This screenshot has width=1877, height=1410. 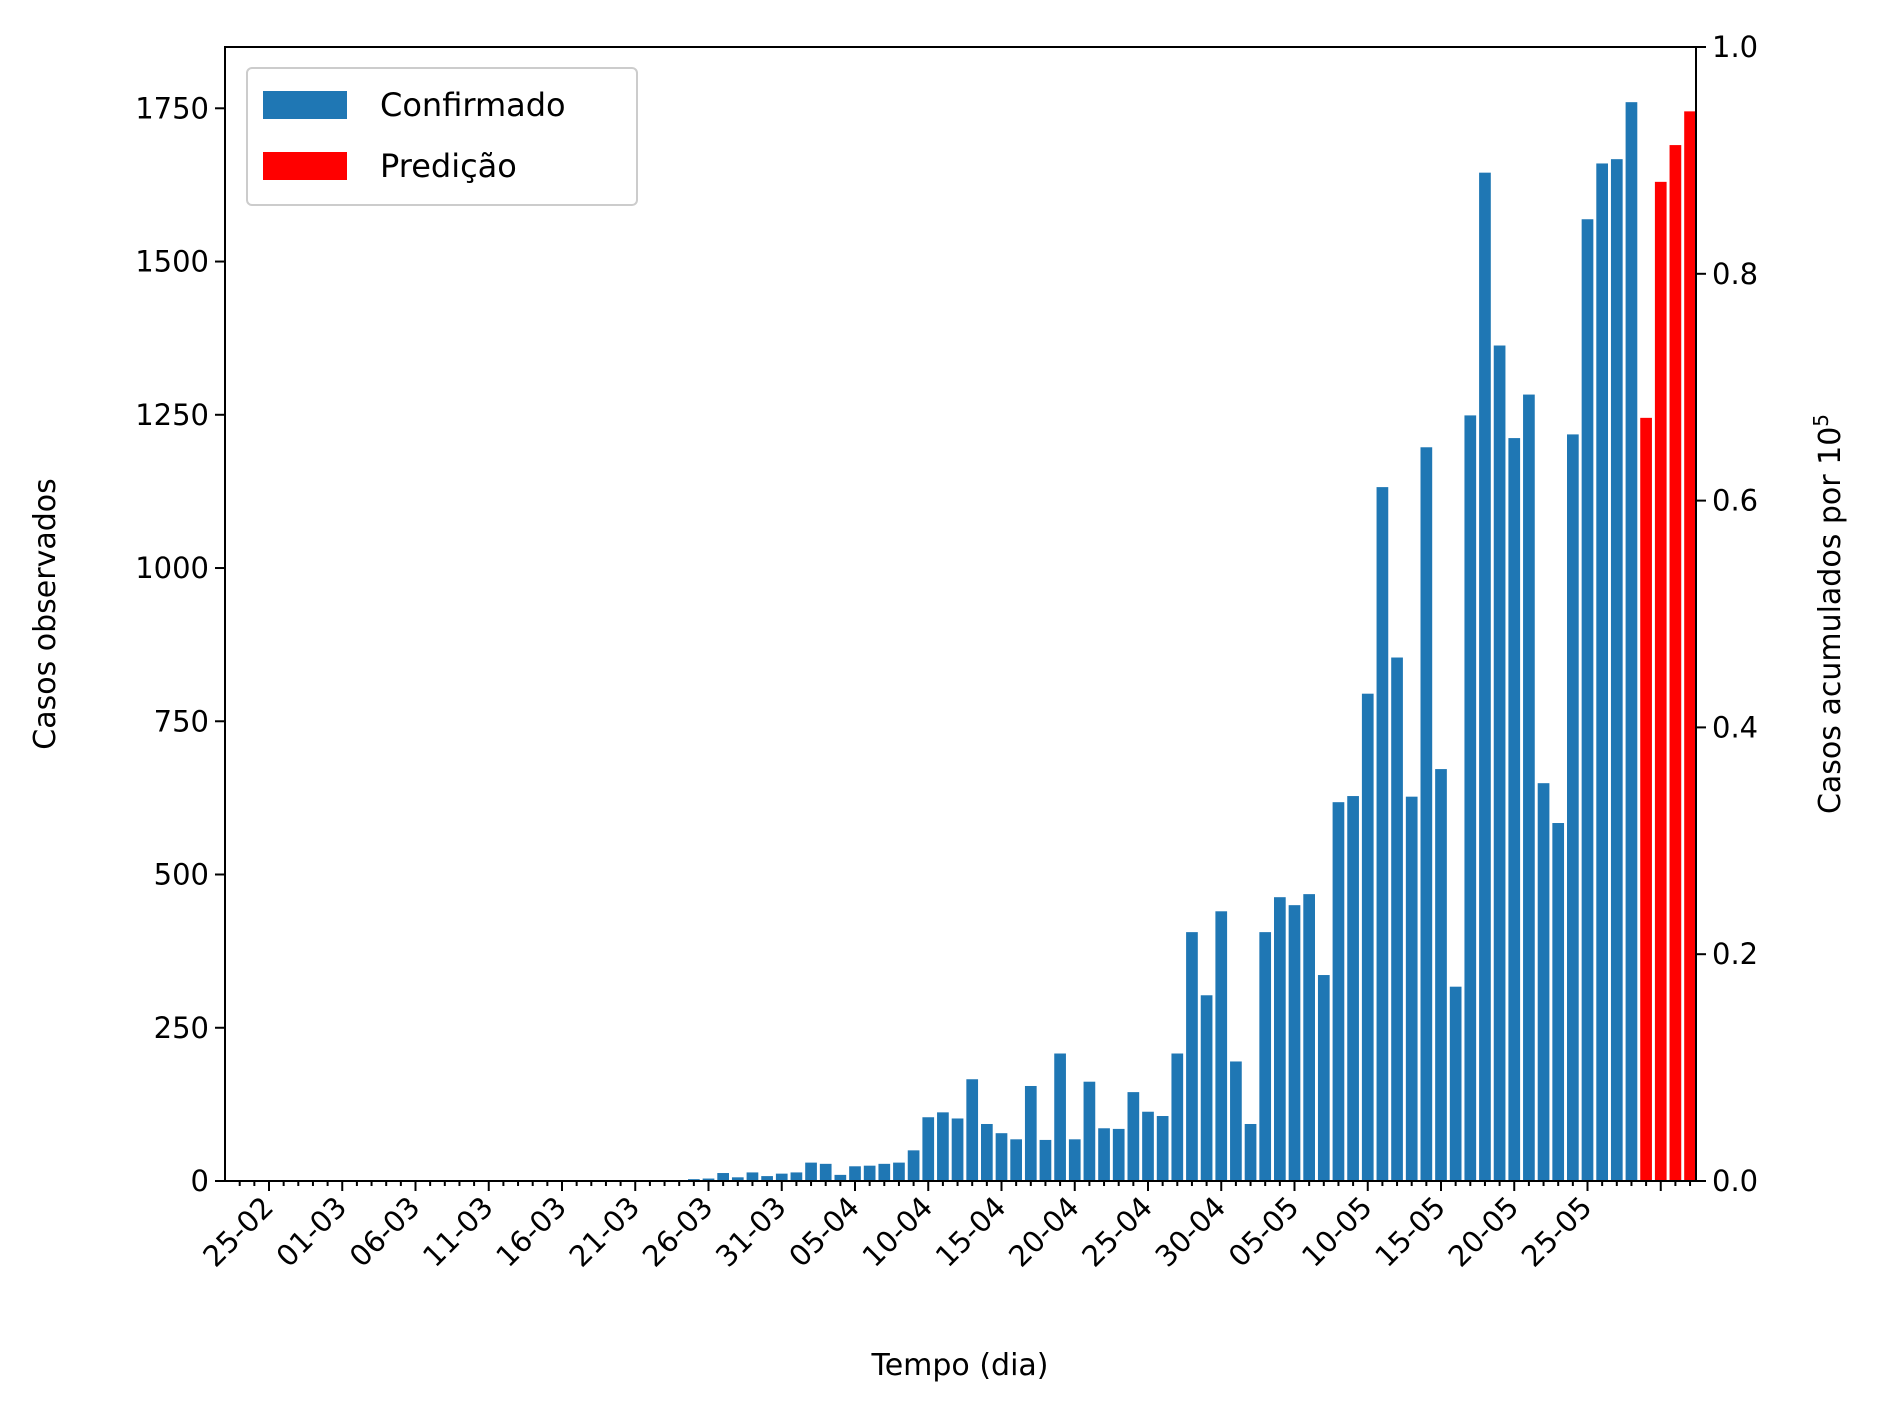 What do you see at coordinates (442, 136) in the screenshot?
I see `legend: Confirmado Predição` at bounding box center [442, 136].